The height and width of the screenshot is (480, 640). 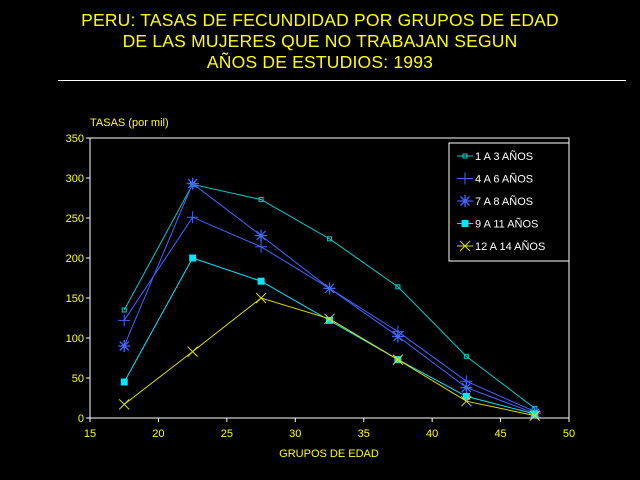 What do you see at coordinates (504, 201) in the screenshot?
I see `legend-label: 7 A 8 AÑOS` at bounding box center [504, 201].